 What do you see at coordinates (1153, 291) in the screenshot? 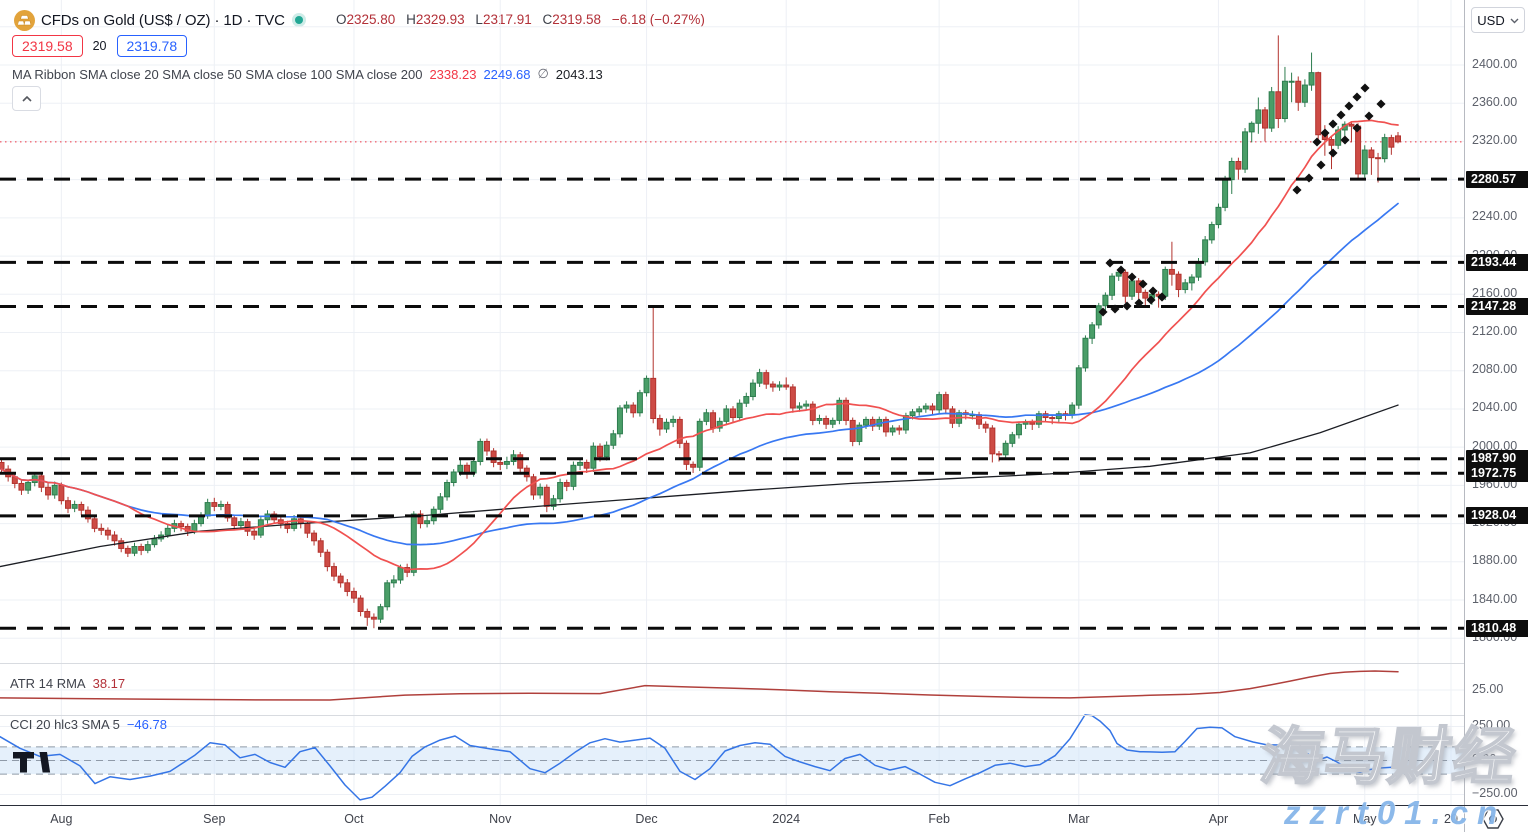
I see `trendline-diamond-wedge_upper` at bounding box center [1153, 291].